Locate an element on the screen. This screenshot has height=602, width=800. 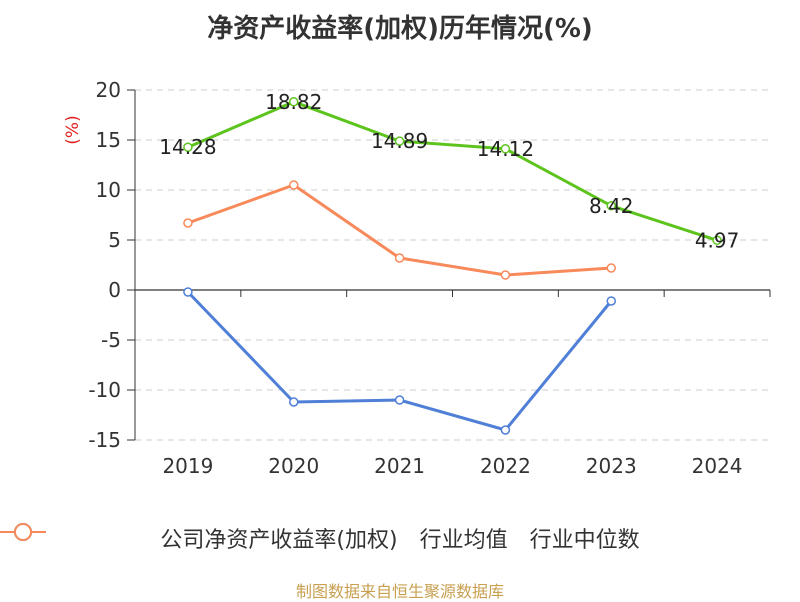
legend: 公司净资产收益率(加权) 行业均值 行业中位数 is located at coordinates (400, 538).